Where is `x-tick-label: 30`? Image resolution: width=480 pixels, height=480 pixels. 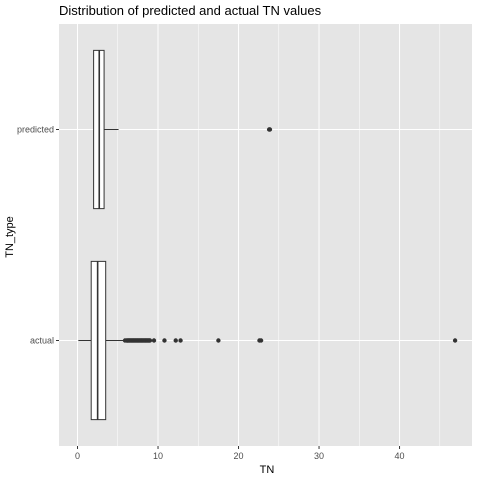 x-tick-label: 30 is located at coordinates (319, 456).